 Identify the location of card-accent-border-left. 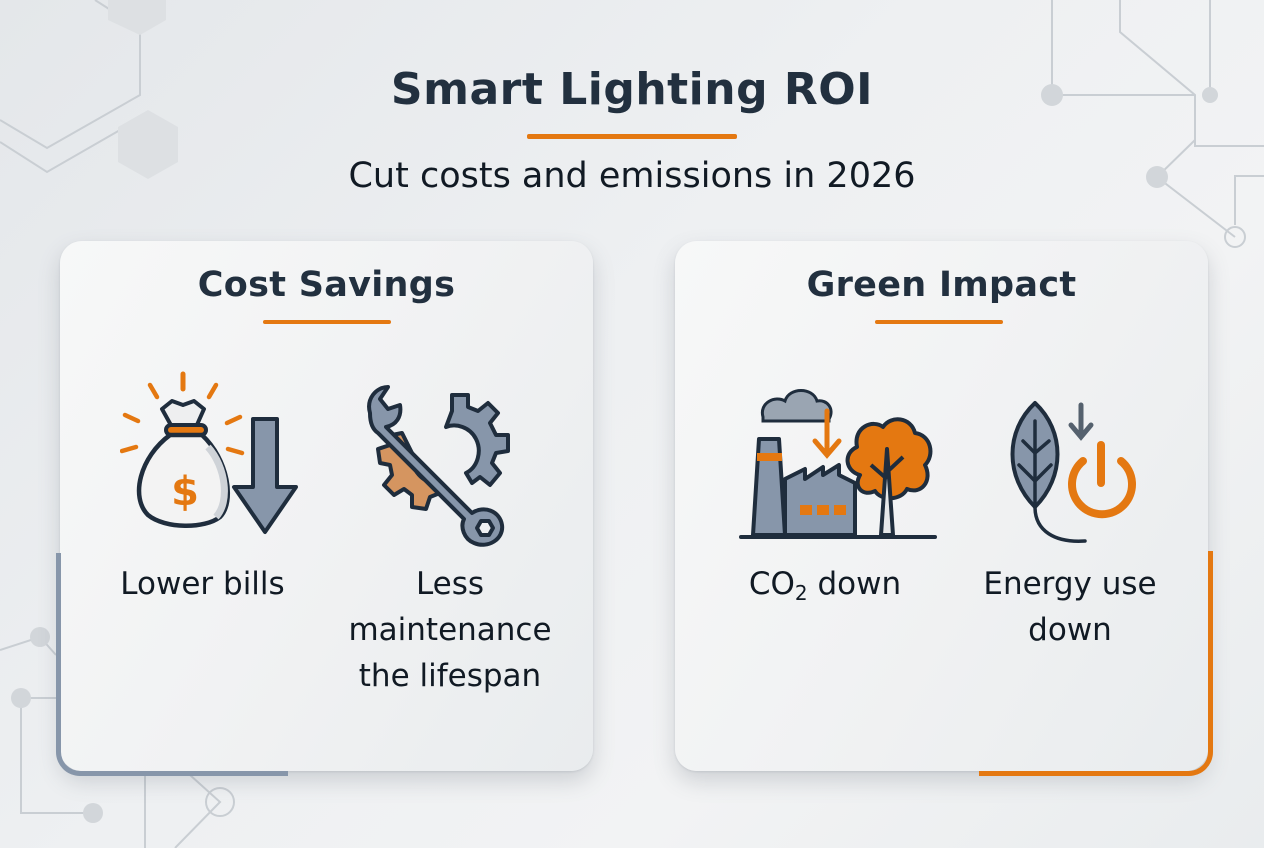
(172, 664).